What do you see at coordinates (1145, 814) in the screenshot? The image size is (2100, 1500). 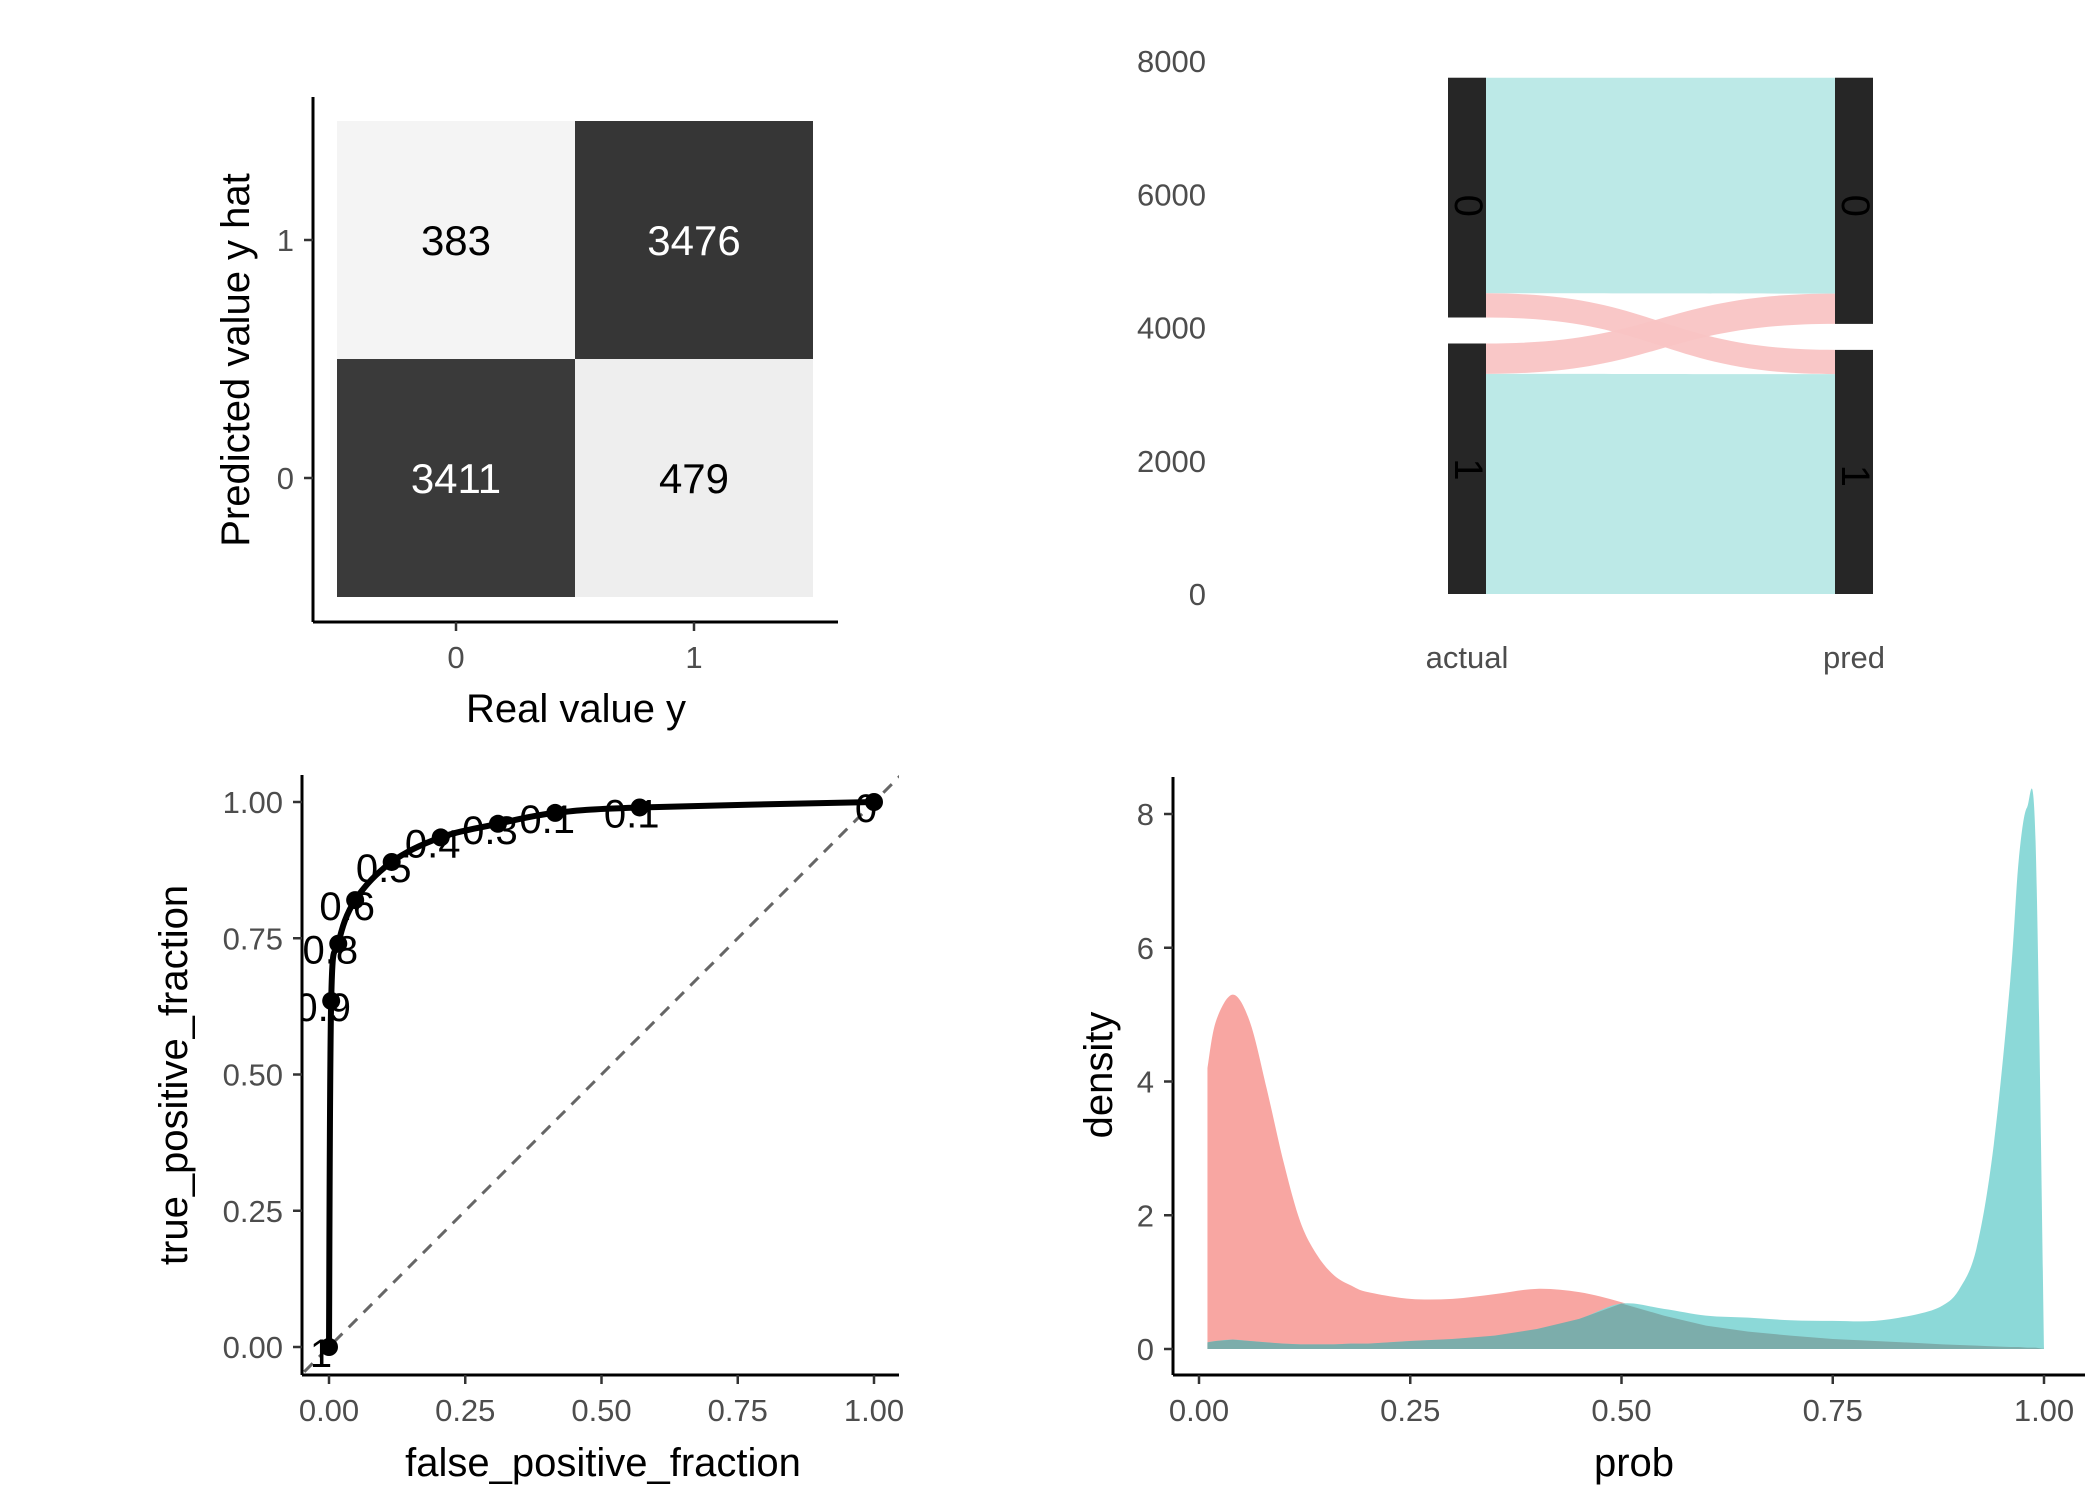 I see `density-y-tick-label: 8` at bounding box center [1145, 814].